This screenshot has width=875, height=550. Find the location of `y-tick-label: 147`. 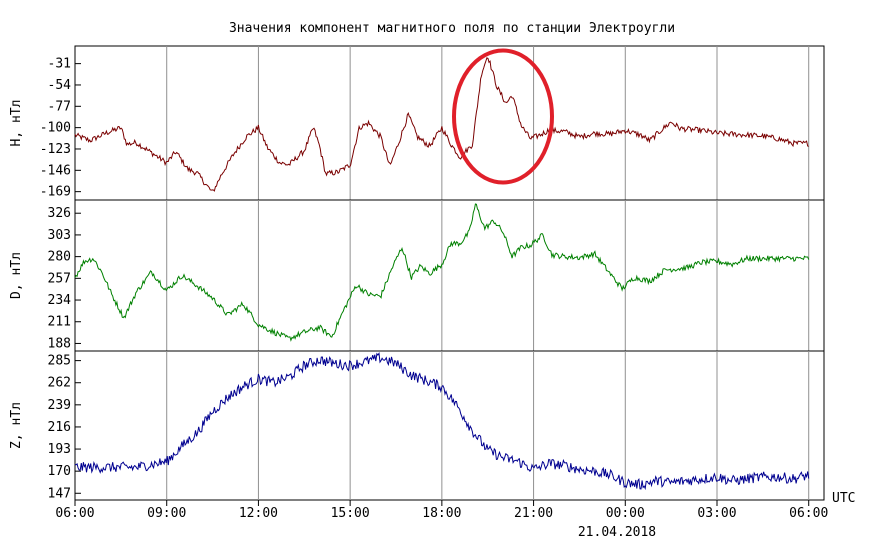

y-tick-label: 147 is located at coordinates (59, 493).